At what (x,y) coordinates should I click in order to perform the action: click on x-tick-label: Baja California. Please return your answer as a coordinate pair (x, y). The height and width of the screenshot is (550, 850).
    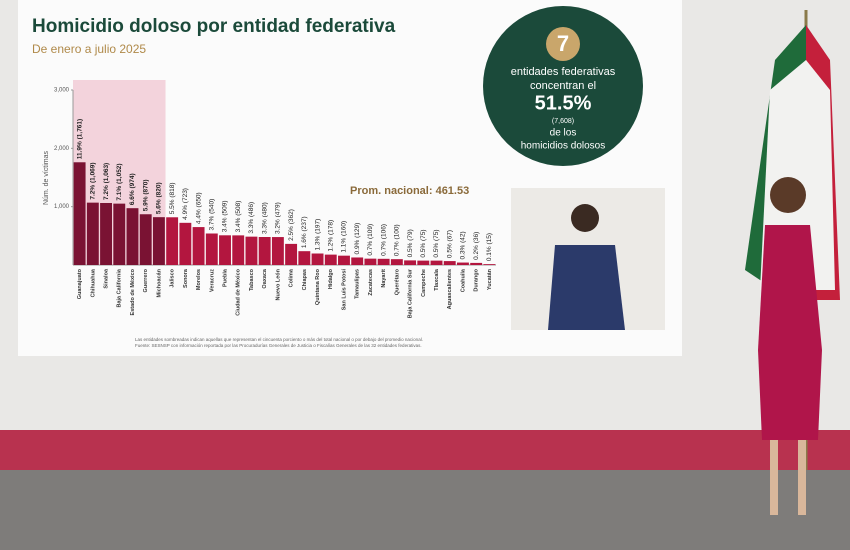
    Looking at the image, I should click on (120, 287).